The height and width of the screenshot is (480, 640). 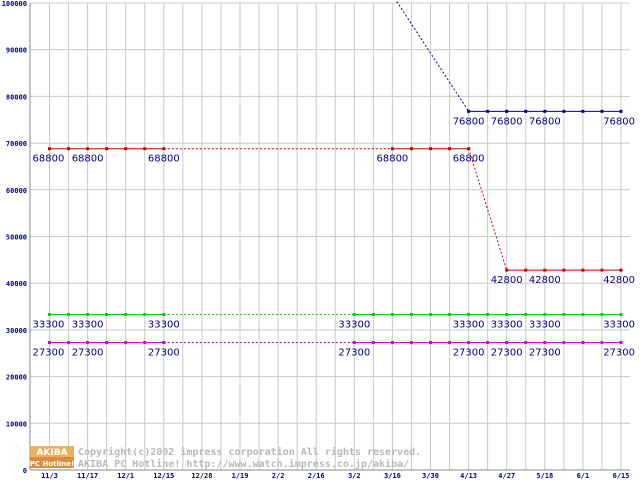 I want to click on y-tick-label: 60000, so click(x=16, y=191).